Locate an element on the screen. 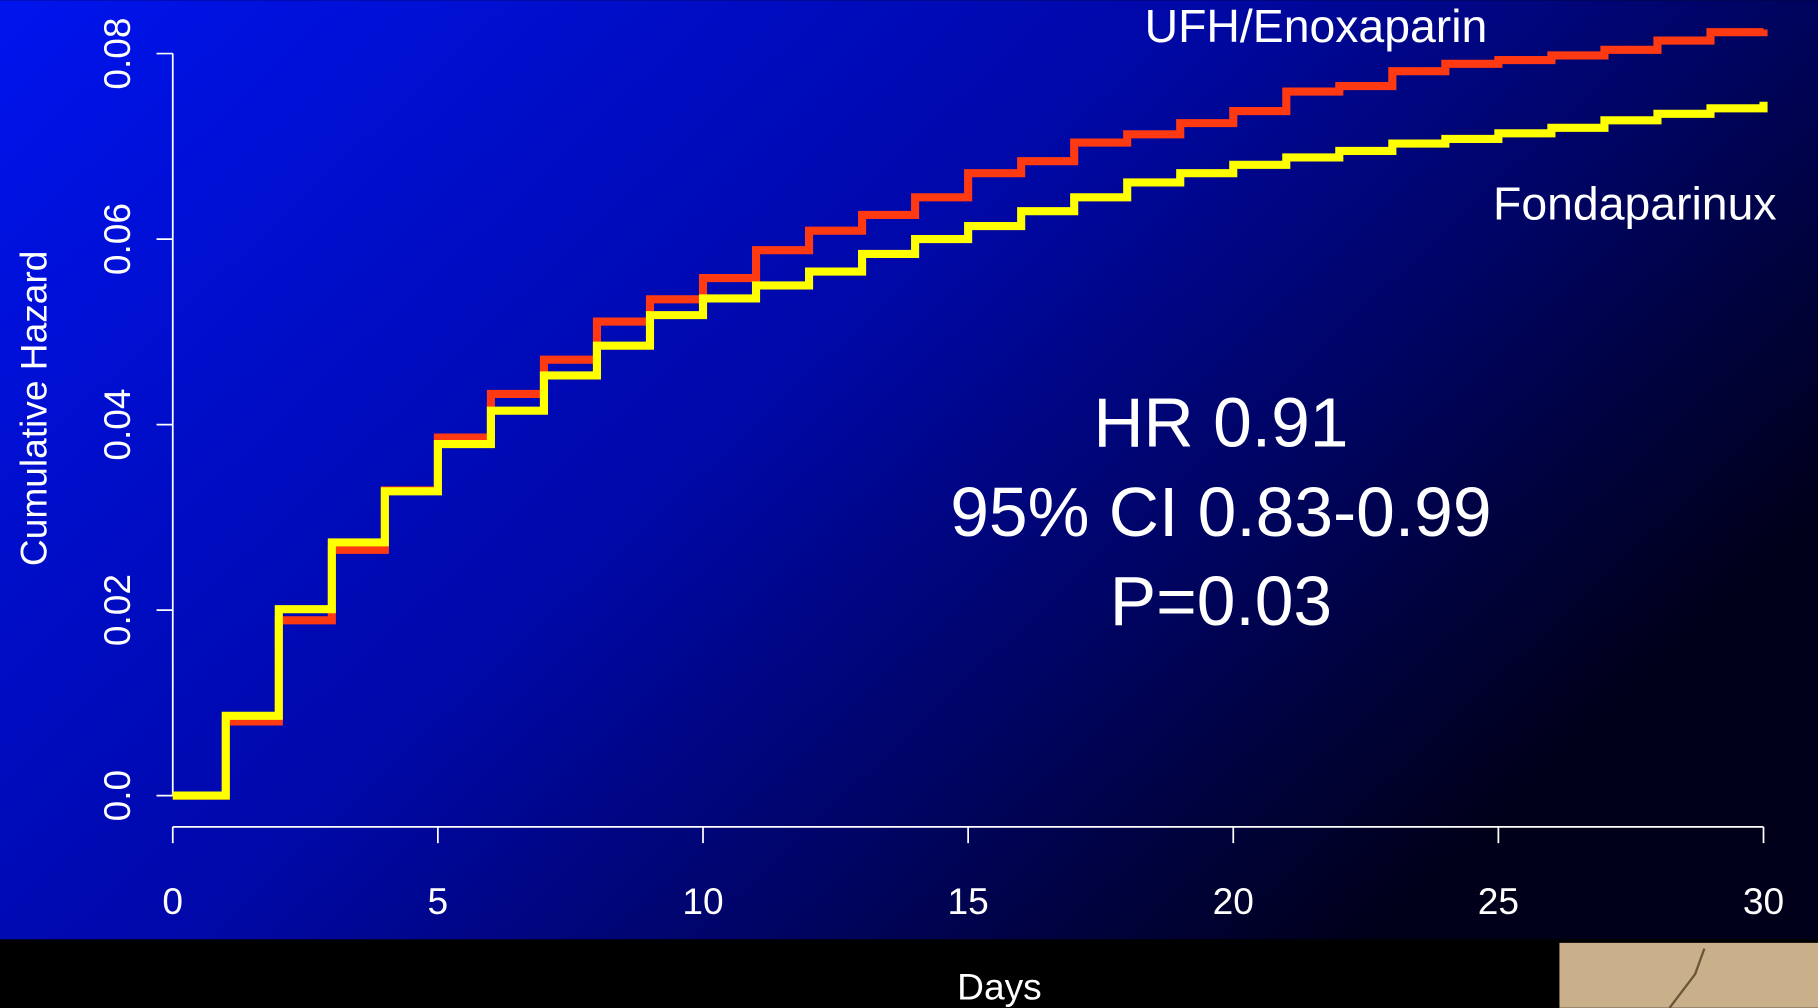  x-tick-label: 15 is located at coordinates (967, 901).